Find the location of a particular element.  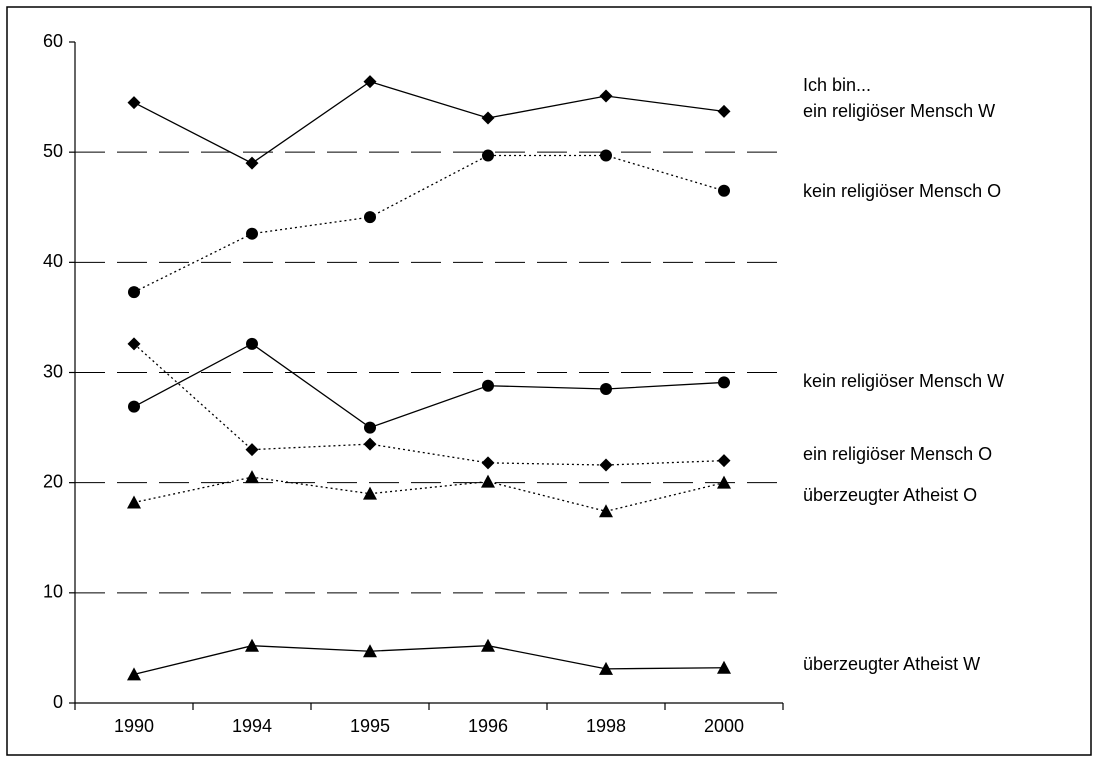

legend-label: überzeugter Atheist W is located at coordinates (891, 664).